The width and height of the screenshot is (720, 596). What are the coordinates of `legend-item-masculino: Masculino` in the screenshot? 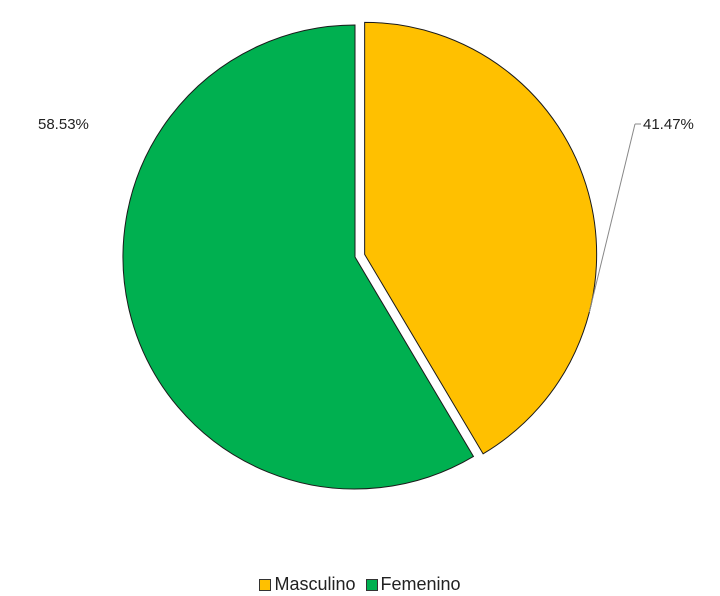 It's located at (307, 584).